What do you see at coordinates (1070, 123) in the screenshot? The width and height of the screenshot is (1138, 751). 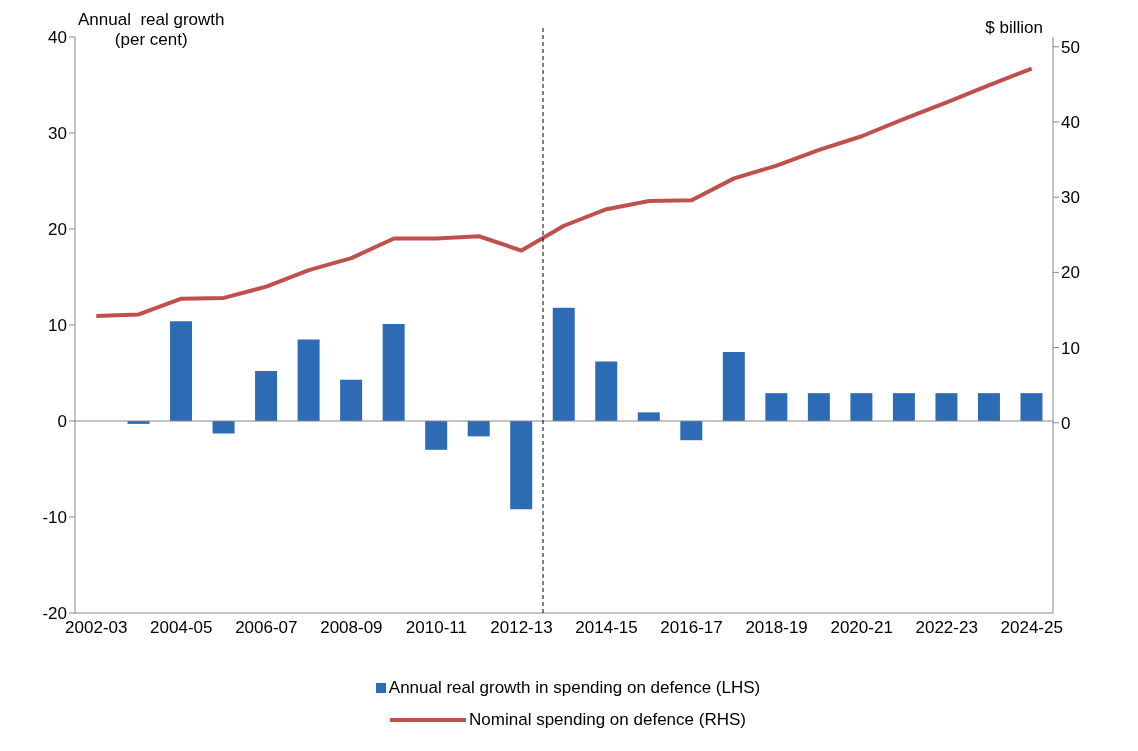 I see `y2-tick-label: 40` at bounding box center [1070, 123].